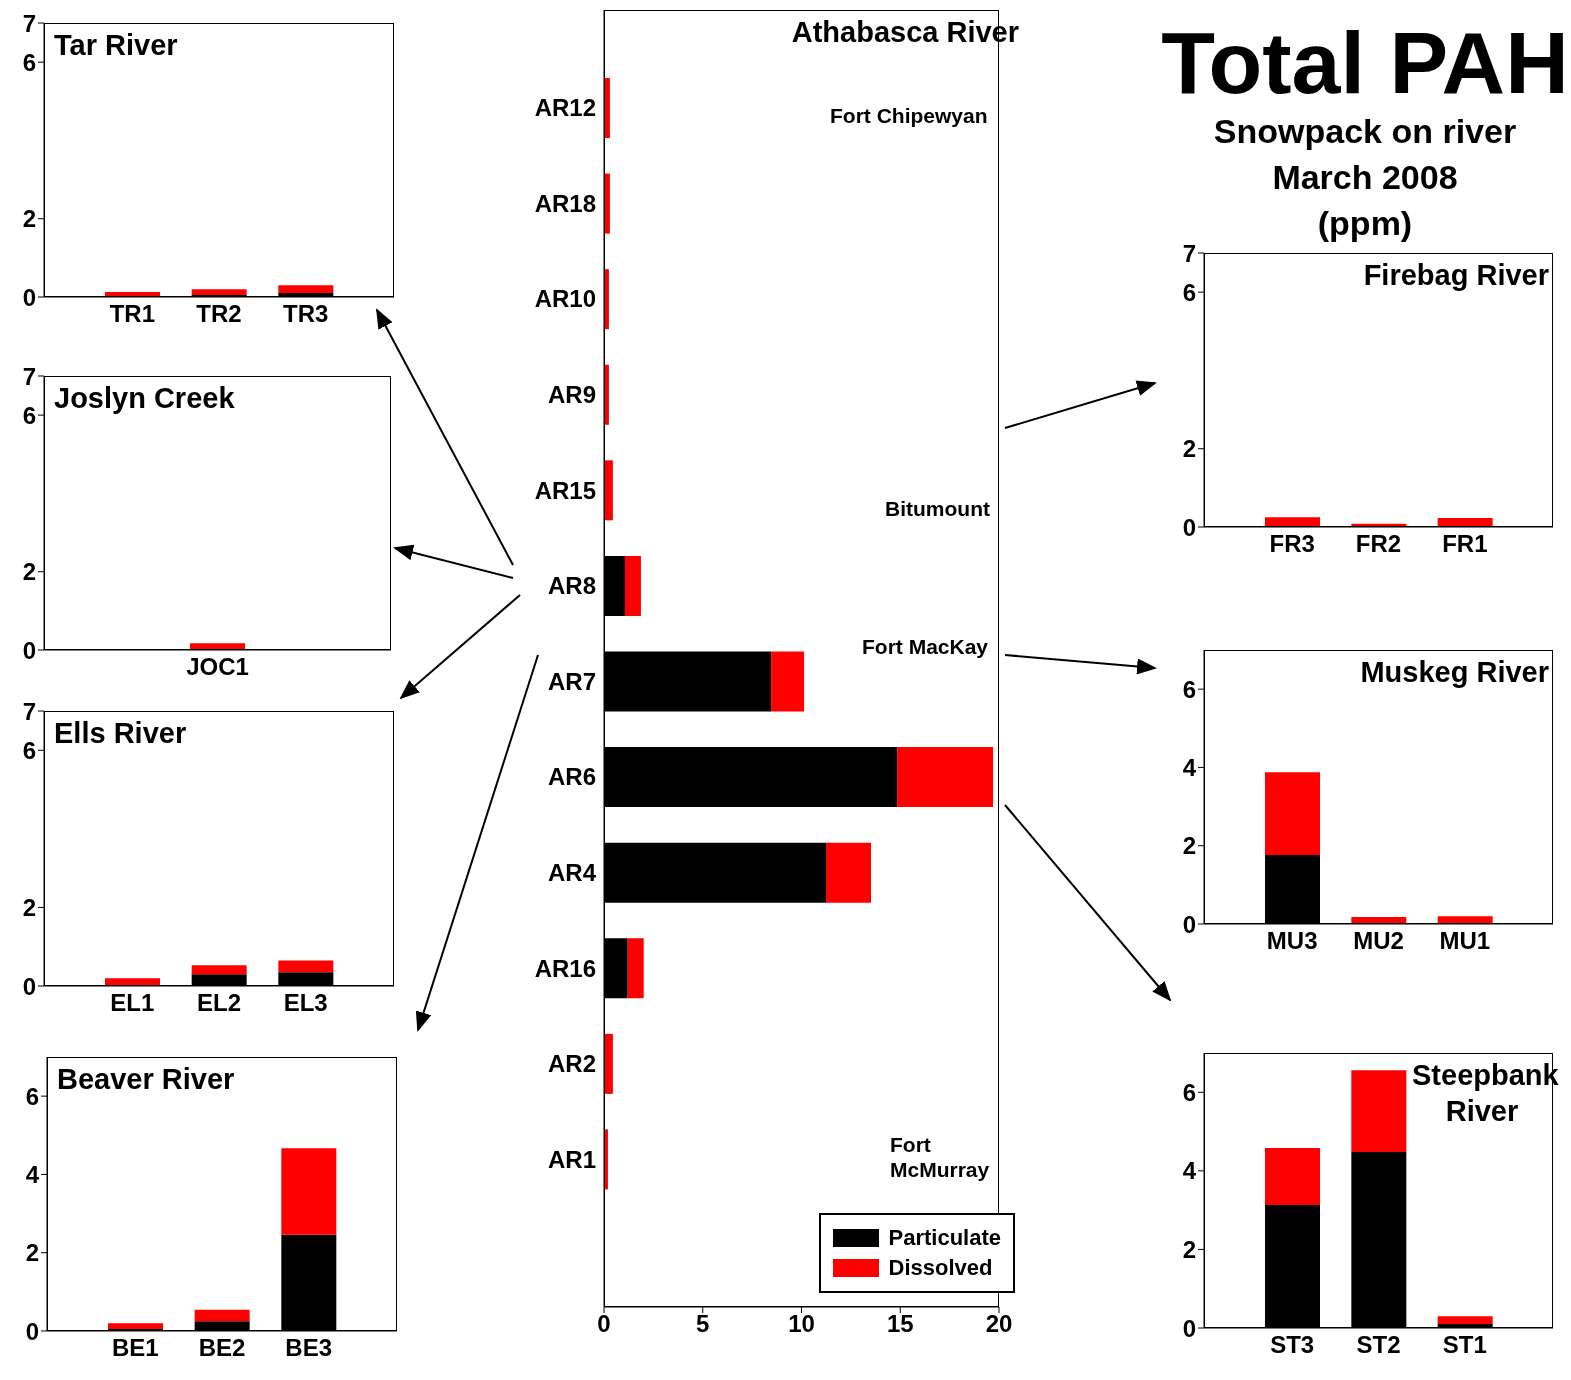  What do you see at coordinates (120, 733) in the screenshot?
I see `chart-title: Ells River` at bounding box center [120, 733].